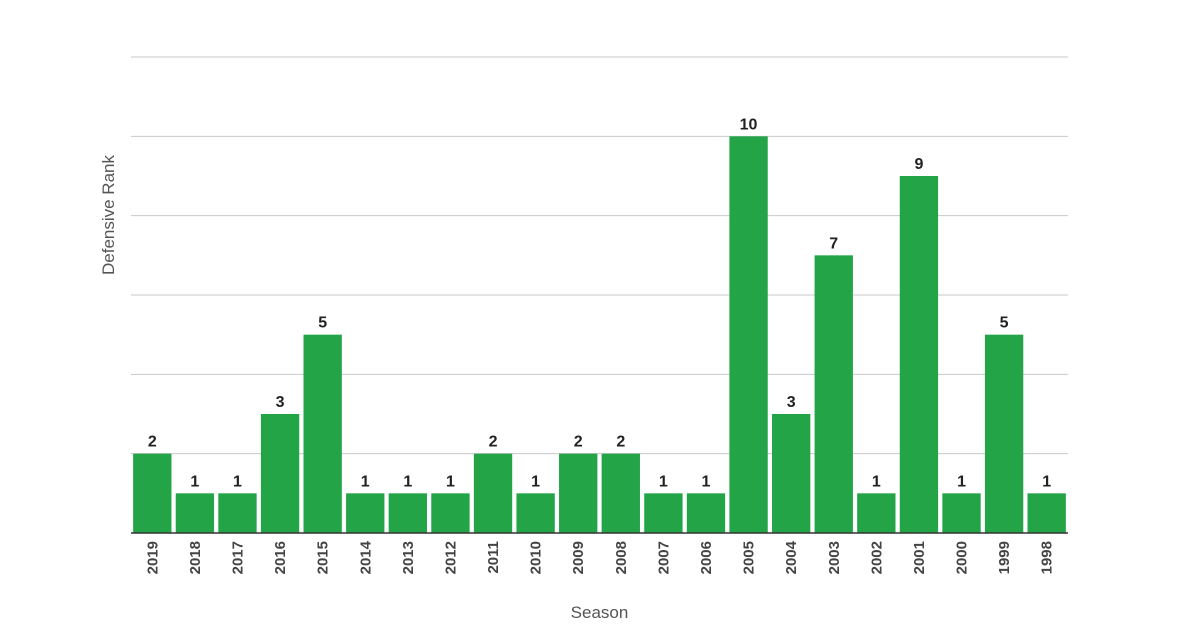 The image size is (1200, 628). Describe the element at coordinates (749, 557) in the screenshot. I see `x-tick-label: 2005` at that location.